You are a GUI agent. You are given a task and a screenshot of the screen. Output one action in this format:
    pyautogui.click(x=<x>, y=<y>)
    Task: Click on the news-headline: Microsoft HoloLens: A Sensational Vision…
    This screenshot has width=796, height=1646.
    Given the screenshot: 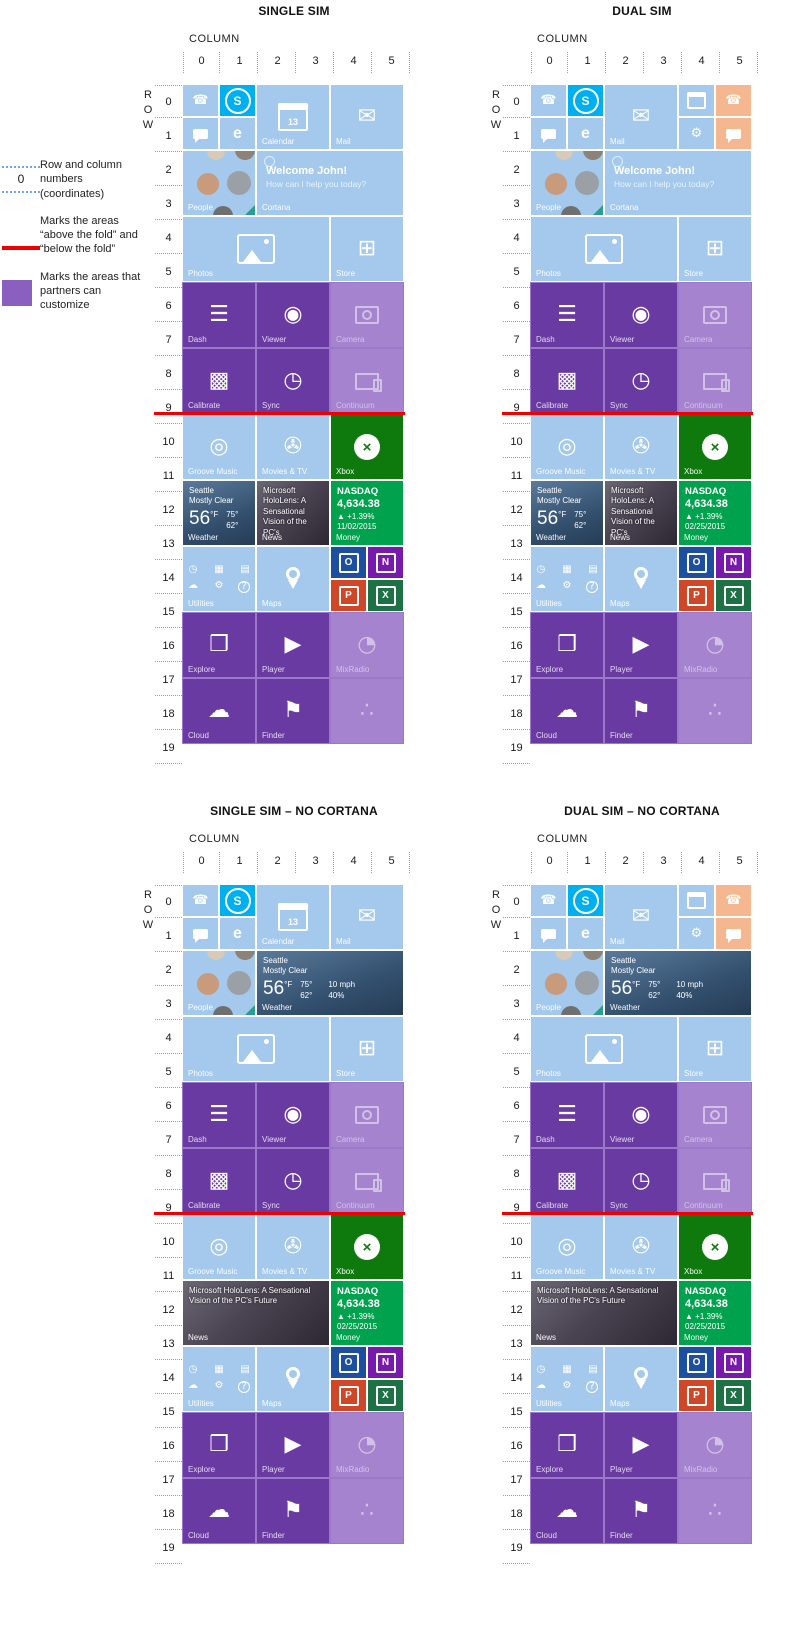 What is the action you would take?
    pyautogui.click(x=598, y=1296)
    